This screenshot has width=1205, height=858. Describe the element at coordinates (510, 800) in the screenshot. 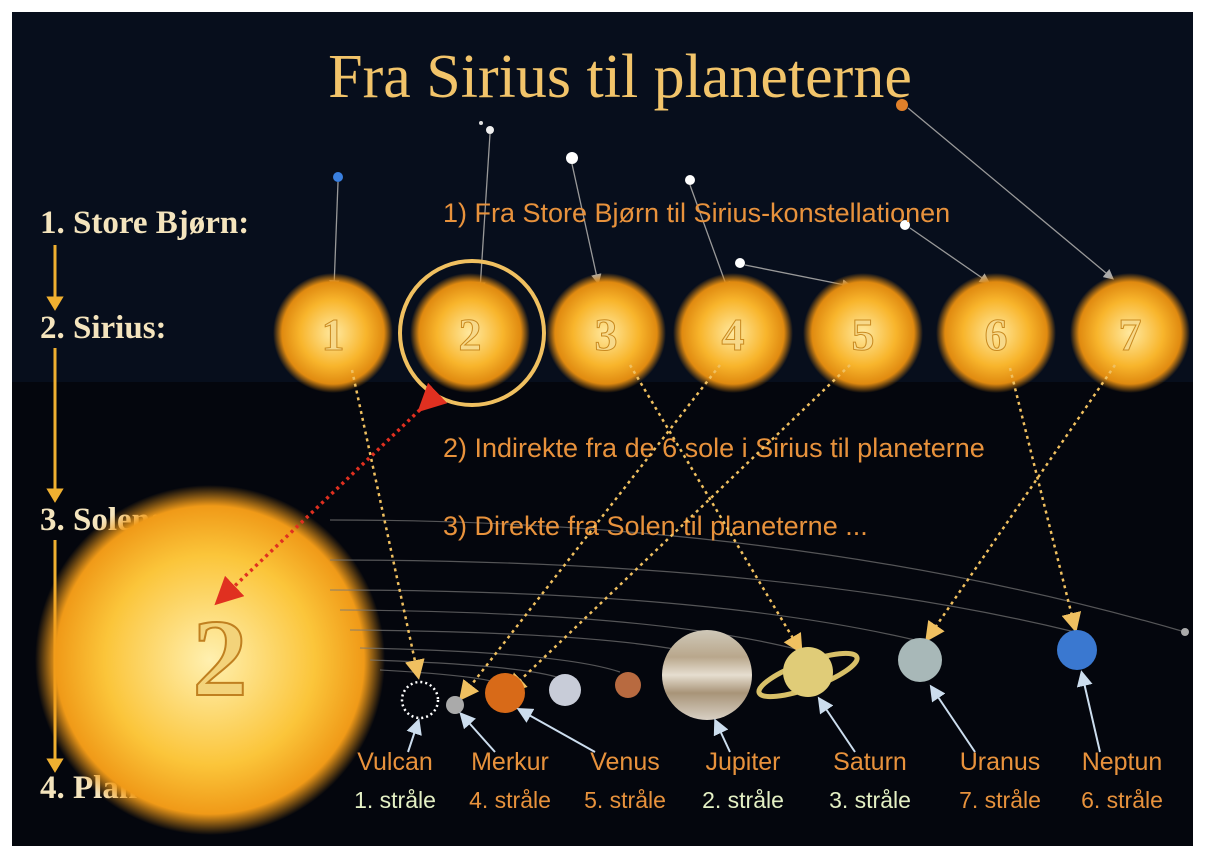

I see `planet-ray: 4. stråle` at that location.